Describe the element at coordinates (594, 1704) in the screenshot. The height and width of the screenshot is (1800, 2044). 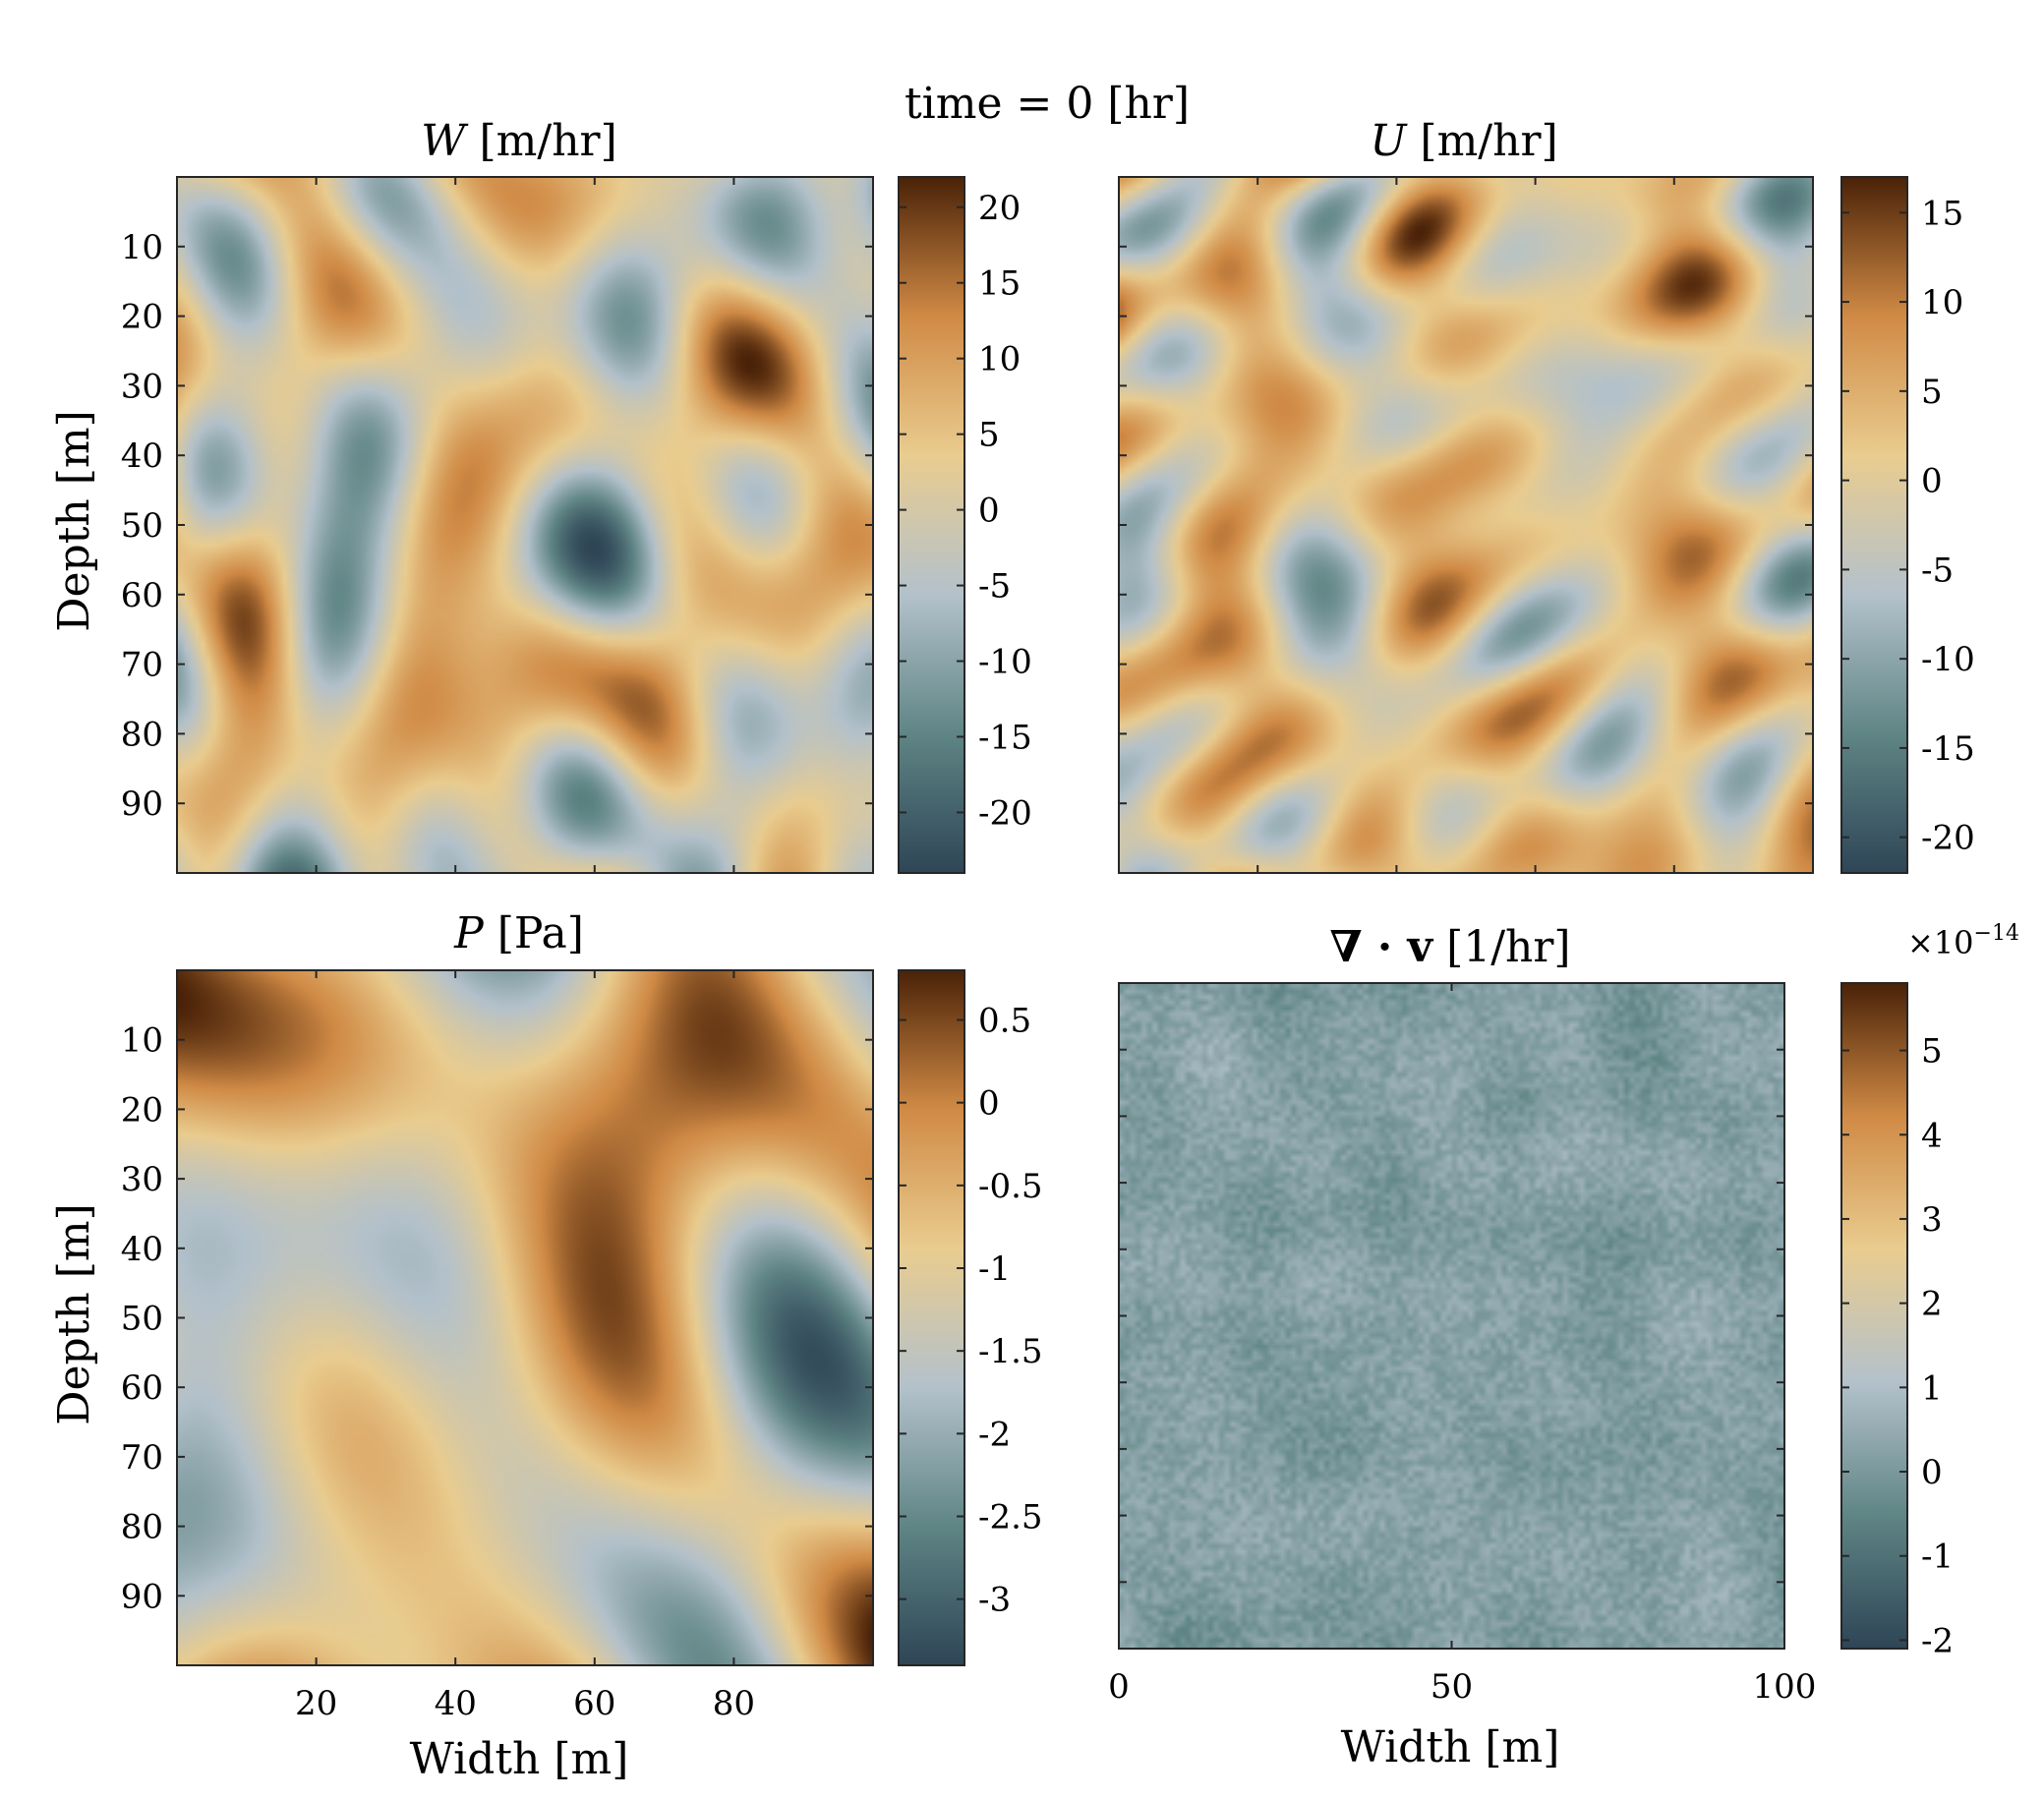
I see `x-tick-label: 60` at that location.